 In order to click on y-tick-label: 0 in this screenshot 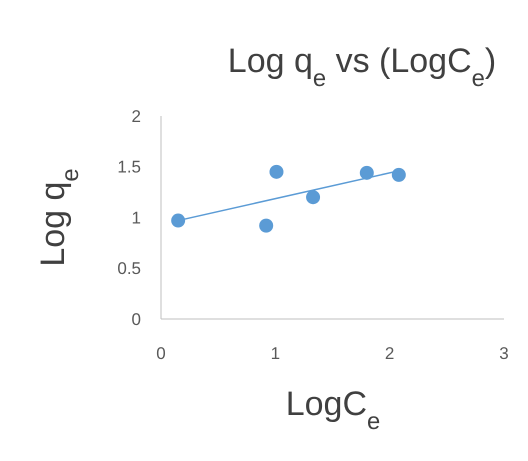, I will do `click(136, 319)`.